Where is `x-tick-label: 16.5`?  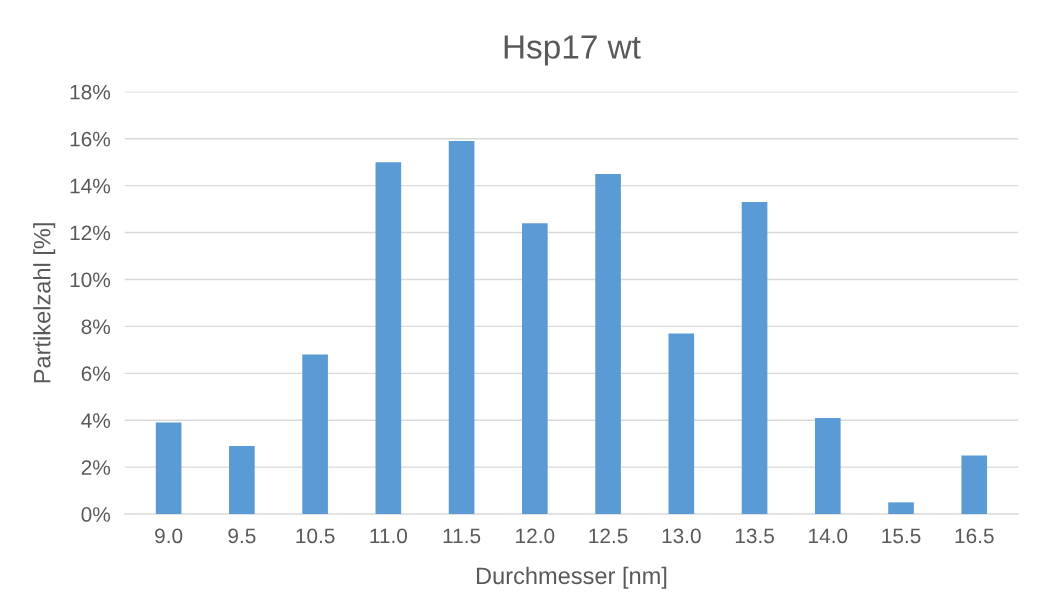
x-tick-label: 16.5 is located at coordinates (974, 536).